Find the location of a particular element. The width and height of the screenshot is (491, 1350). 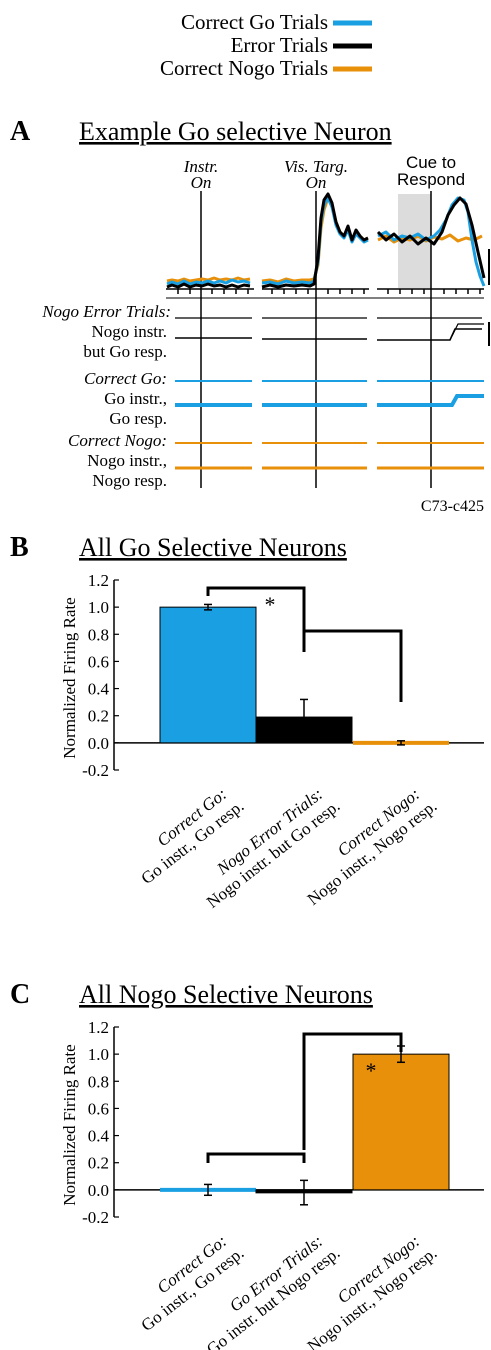

psth-traces is located at coordinates (326, 240).